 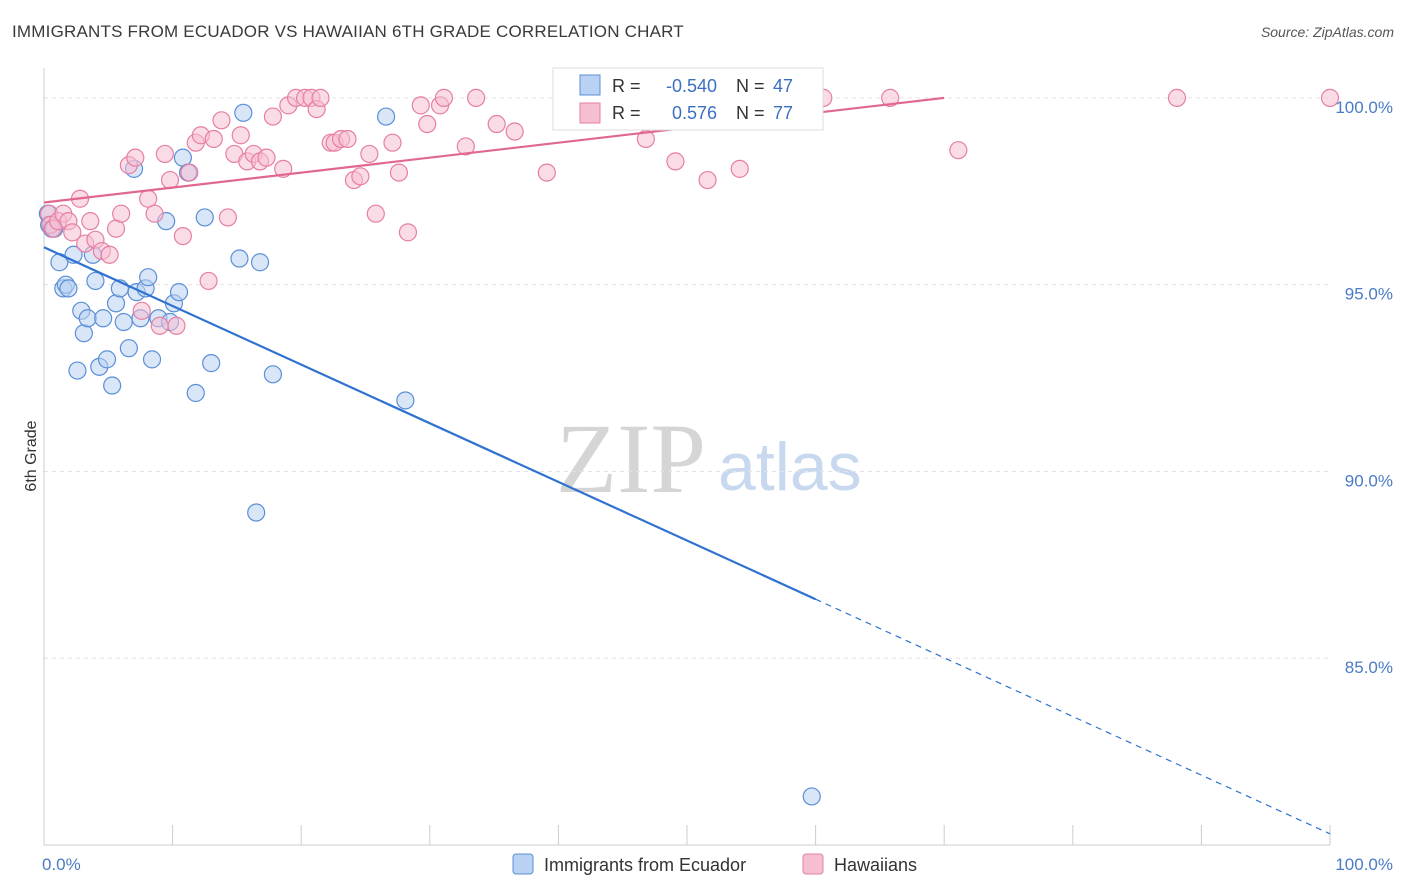 I want to click on stats-n-value-2: 77, so click(x=783, y=113).